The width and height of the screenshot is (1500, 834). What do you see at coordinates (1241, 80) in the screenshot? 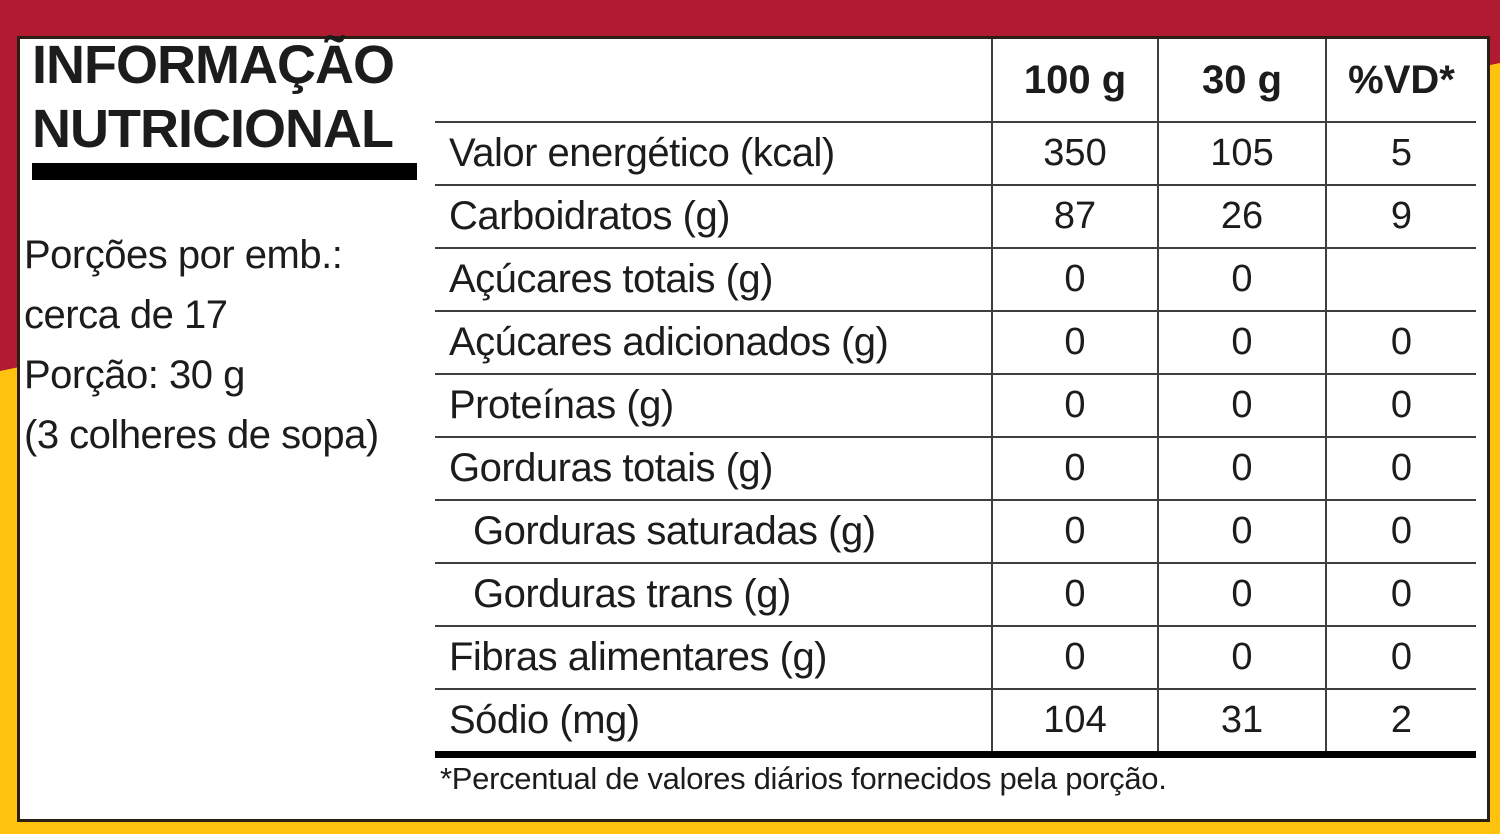
I see `header-per-30g: 30 g` at bounding box center [1241, 80].